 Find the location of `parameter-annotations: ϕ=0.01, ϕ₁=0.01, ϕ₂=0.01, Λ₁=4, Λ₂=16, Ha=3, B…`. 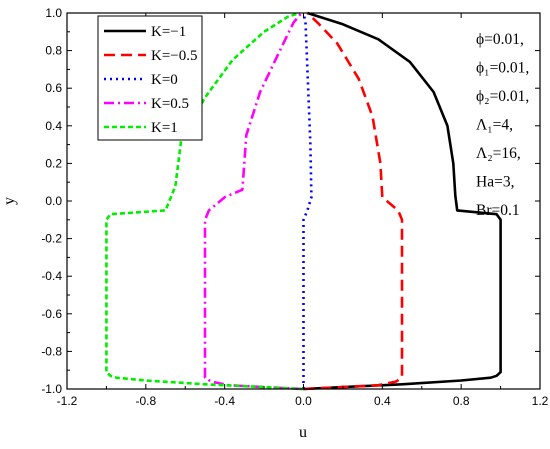

parameter-annotations: ϕ=0.01, ϕ₁=0.01, ϕ₂=0.01, Λ₁=4, Λ₂=16, Ha=3, B… is located at coordinates (502, 125).